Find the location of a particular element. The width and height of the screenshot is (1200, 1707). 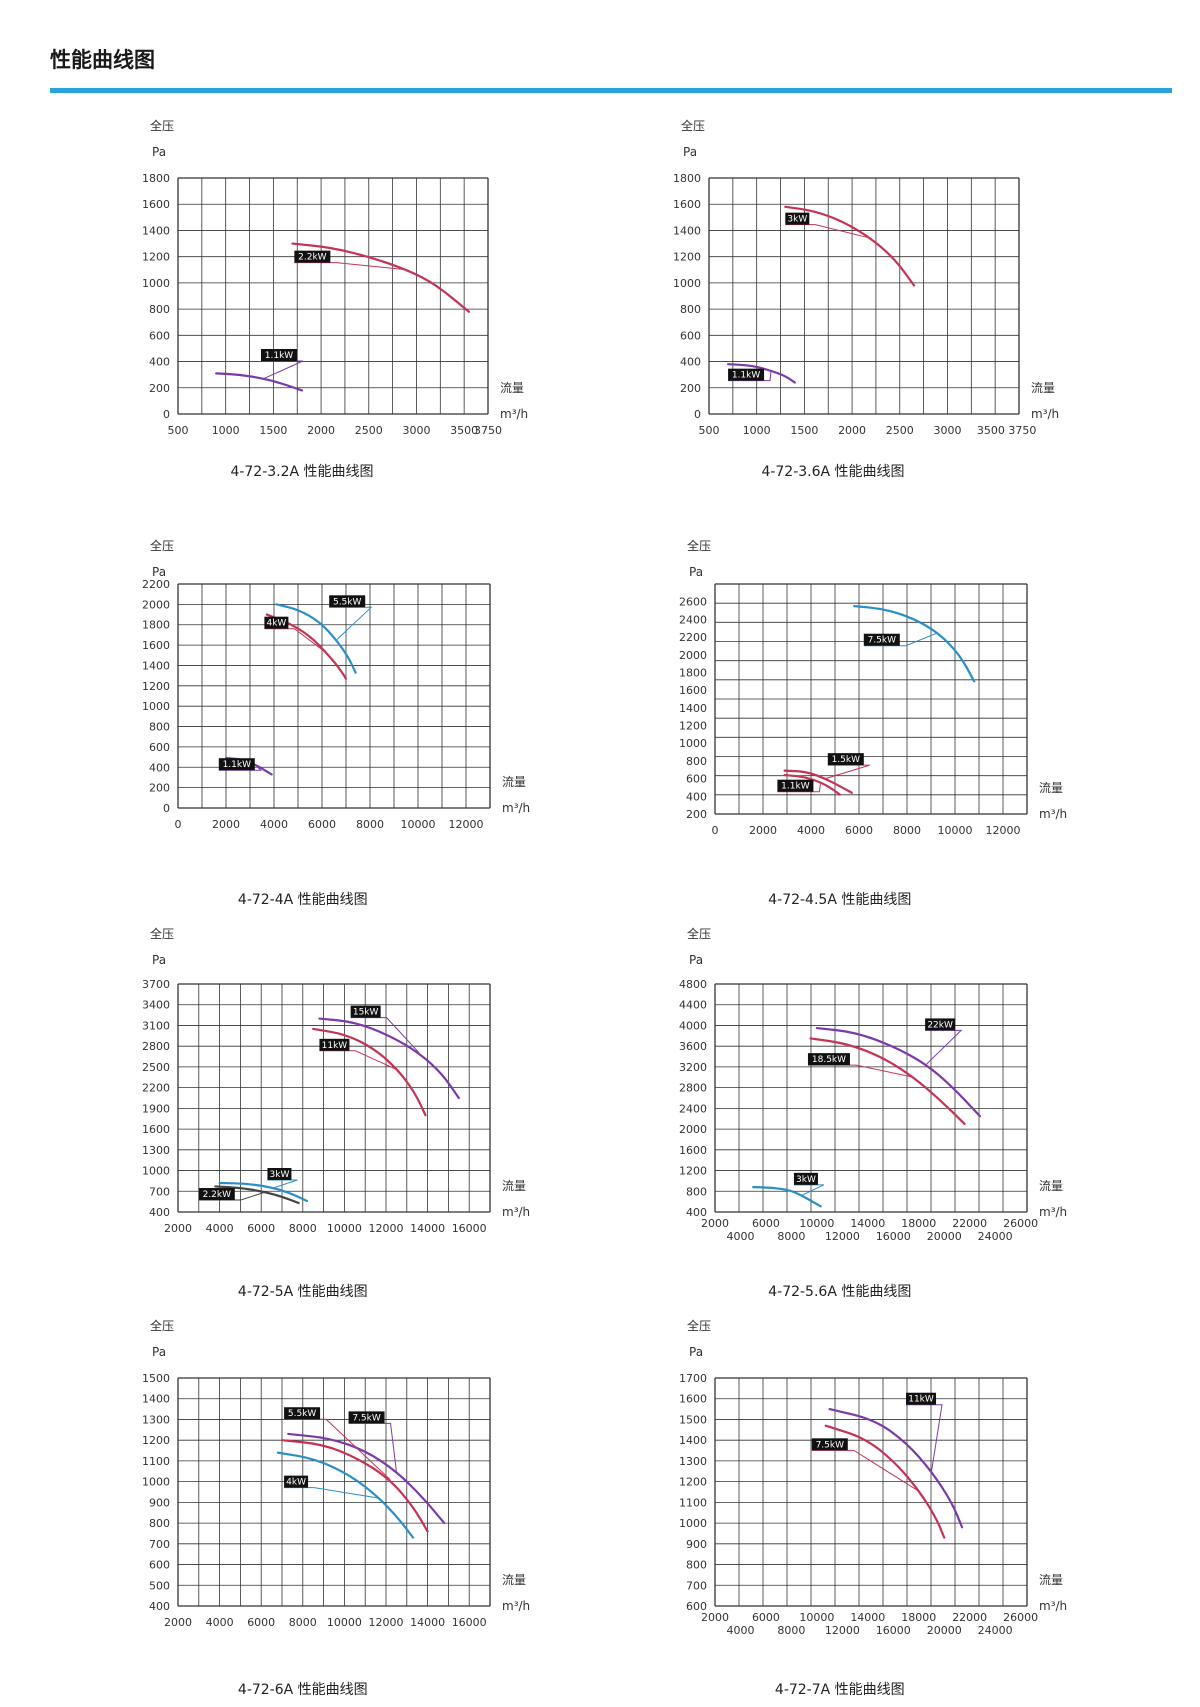

series-label: 2.2kW is located at coordinates (312, 258).